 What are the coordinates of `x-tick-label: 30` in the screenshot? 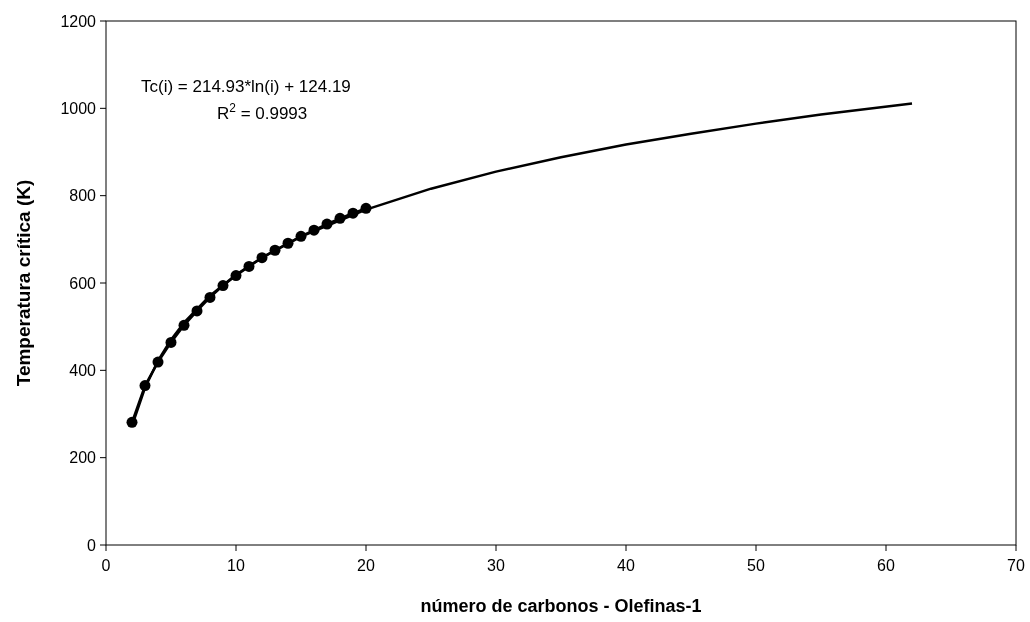 It's located at (496, 565).